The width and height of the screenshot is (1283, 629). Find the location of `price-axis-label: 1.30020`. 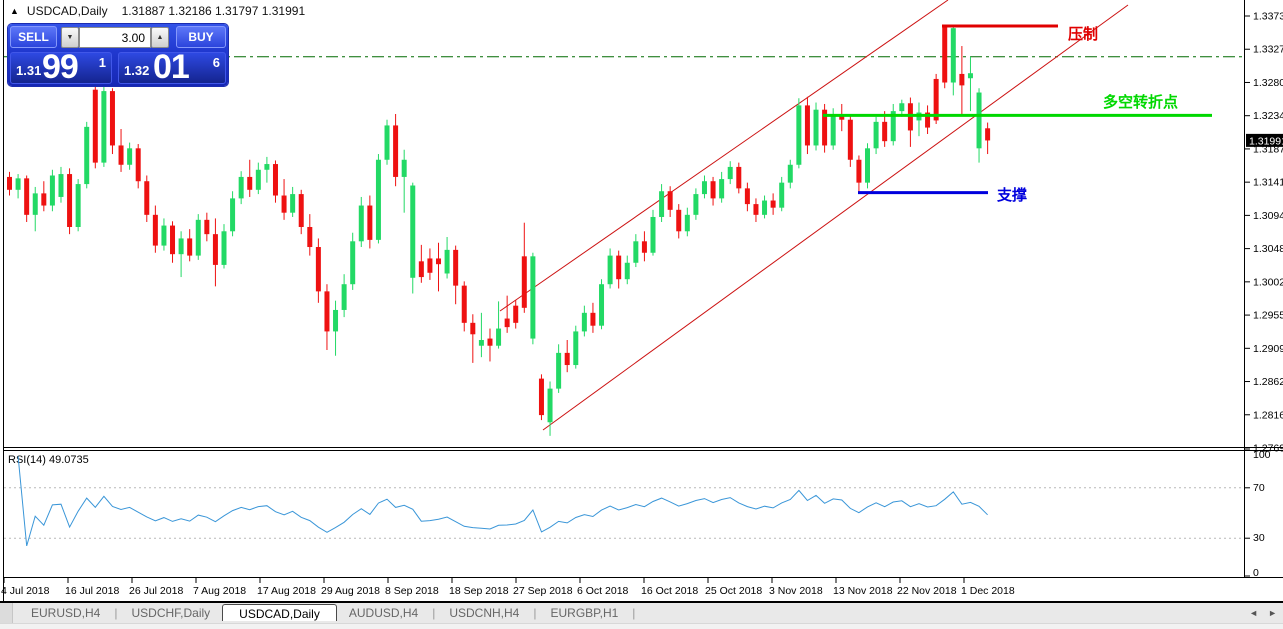

price-axis-label: 1.30020 is located at coordinates (1268, 282).